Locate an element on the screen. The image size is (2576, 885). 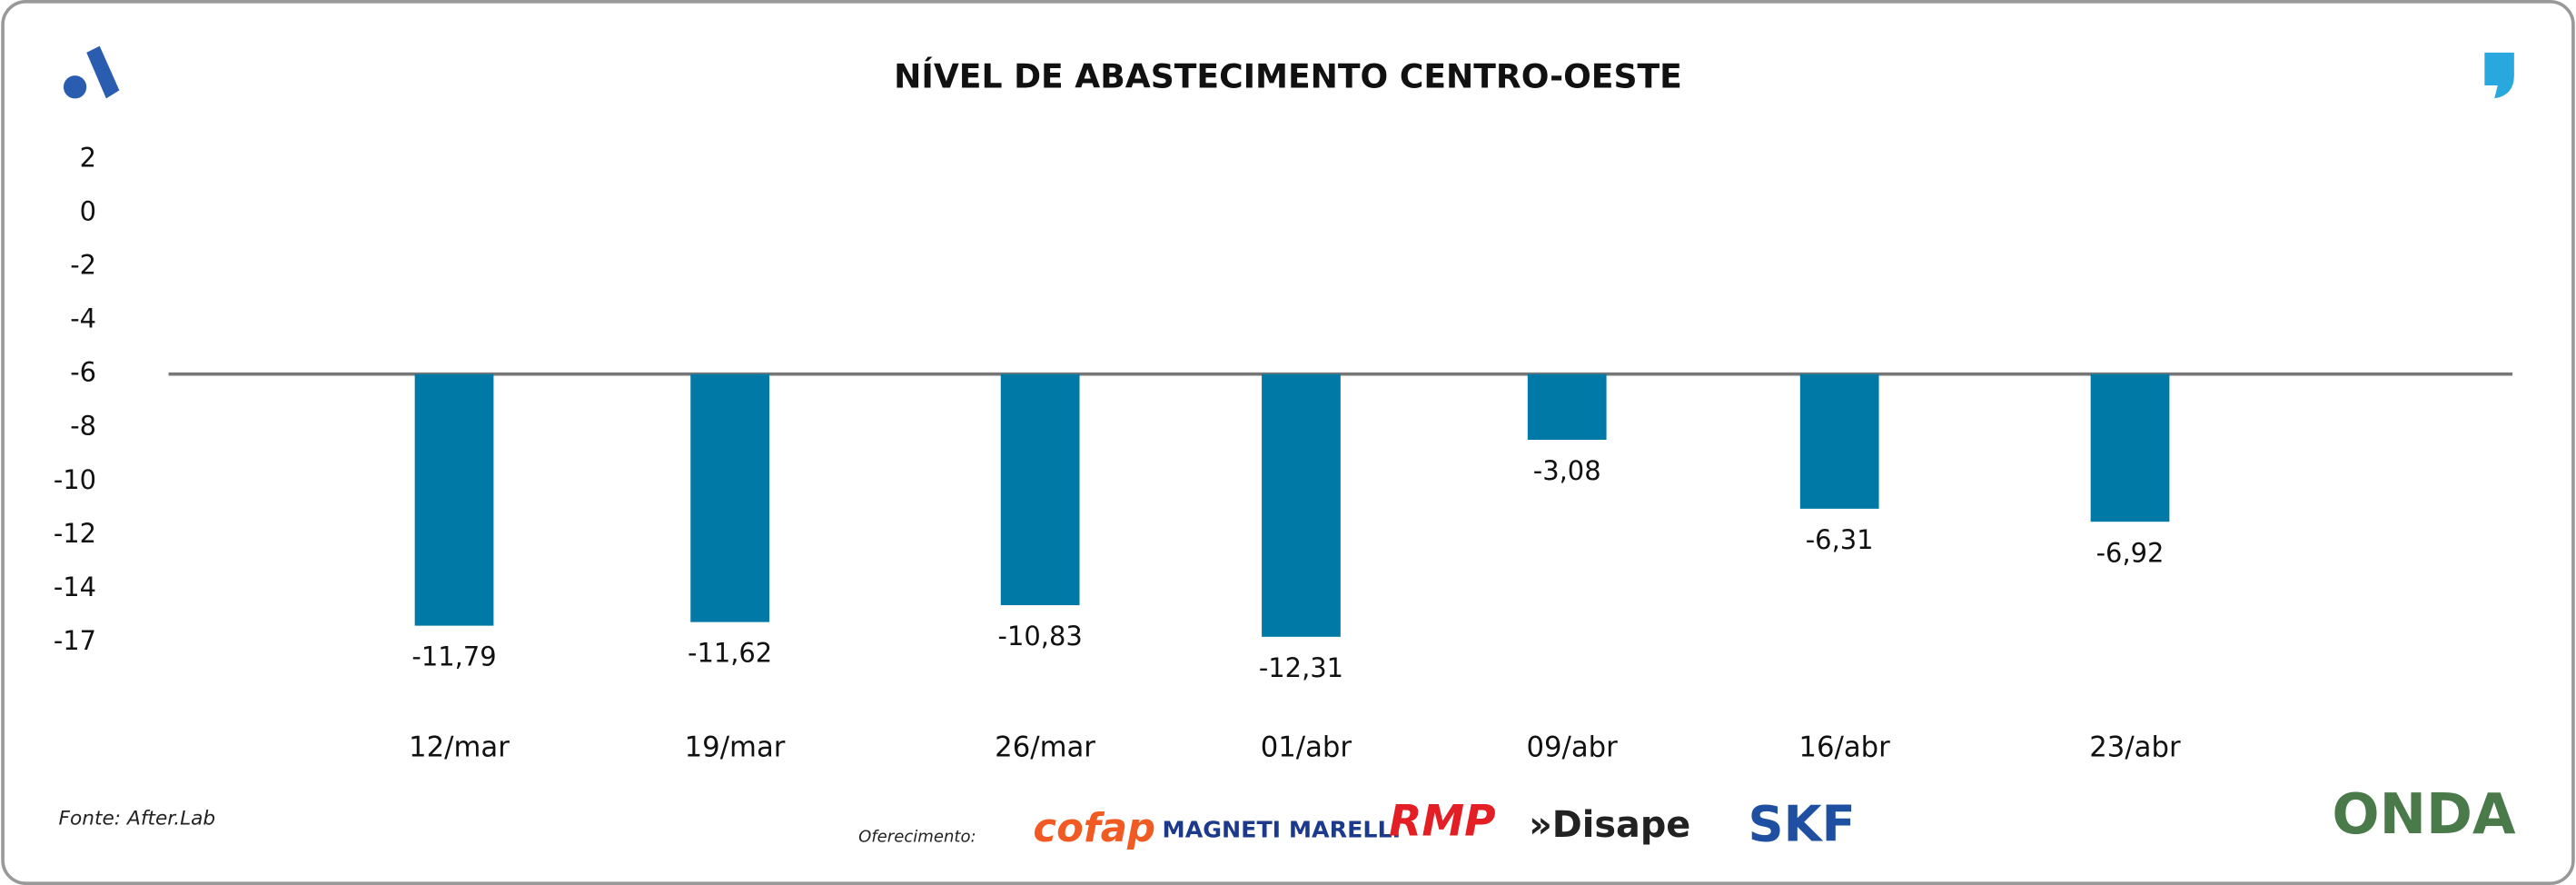
chart-title: NÍVEL DE ABASTECIMENTO CENTRO-OESTE is located at coordinates (1288, 76).